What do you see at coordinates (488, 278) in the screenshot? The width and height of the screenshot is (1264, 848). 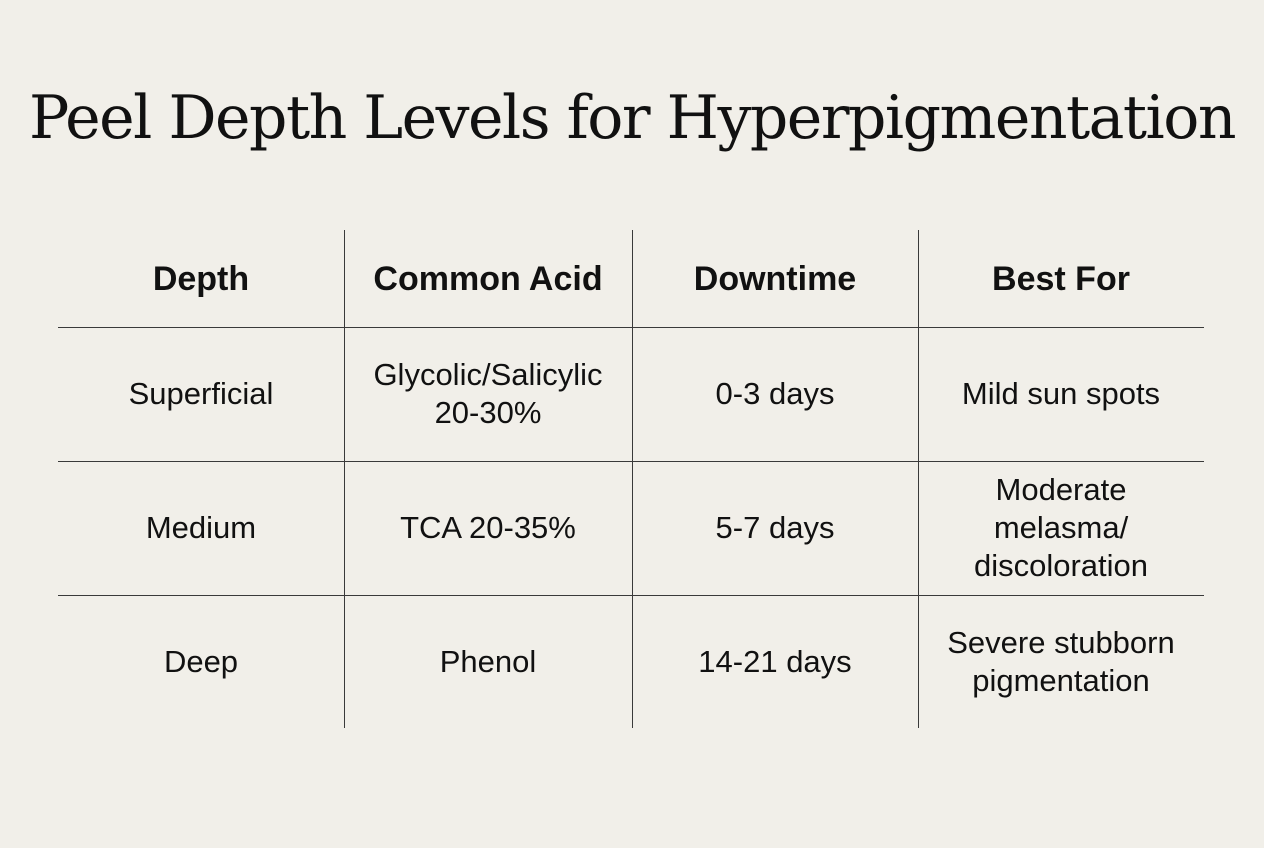 I see `header-common-acid: Common Acid` at bounding box center [488, 278].